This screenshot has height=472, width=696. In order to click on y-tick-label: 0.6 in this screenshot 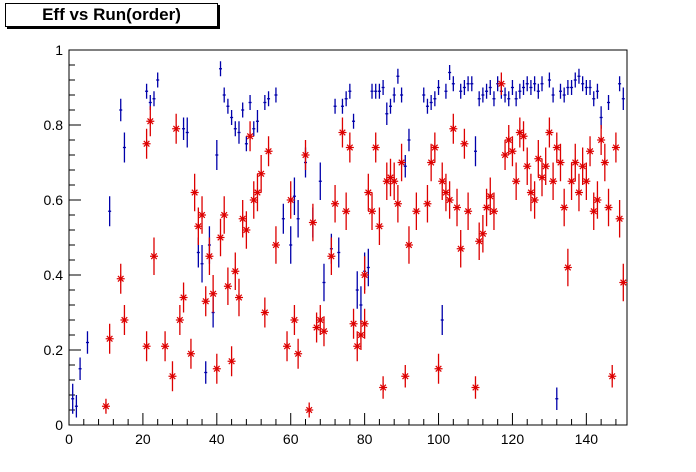, I will do `click(54, 200)`.